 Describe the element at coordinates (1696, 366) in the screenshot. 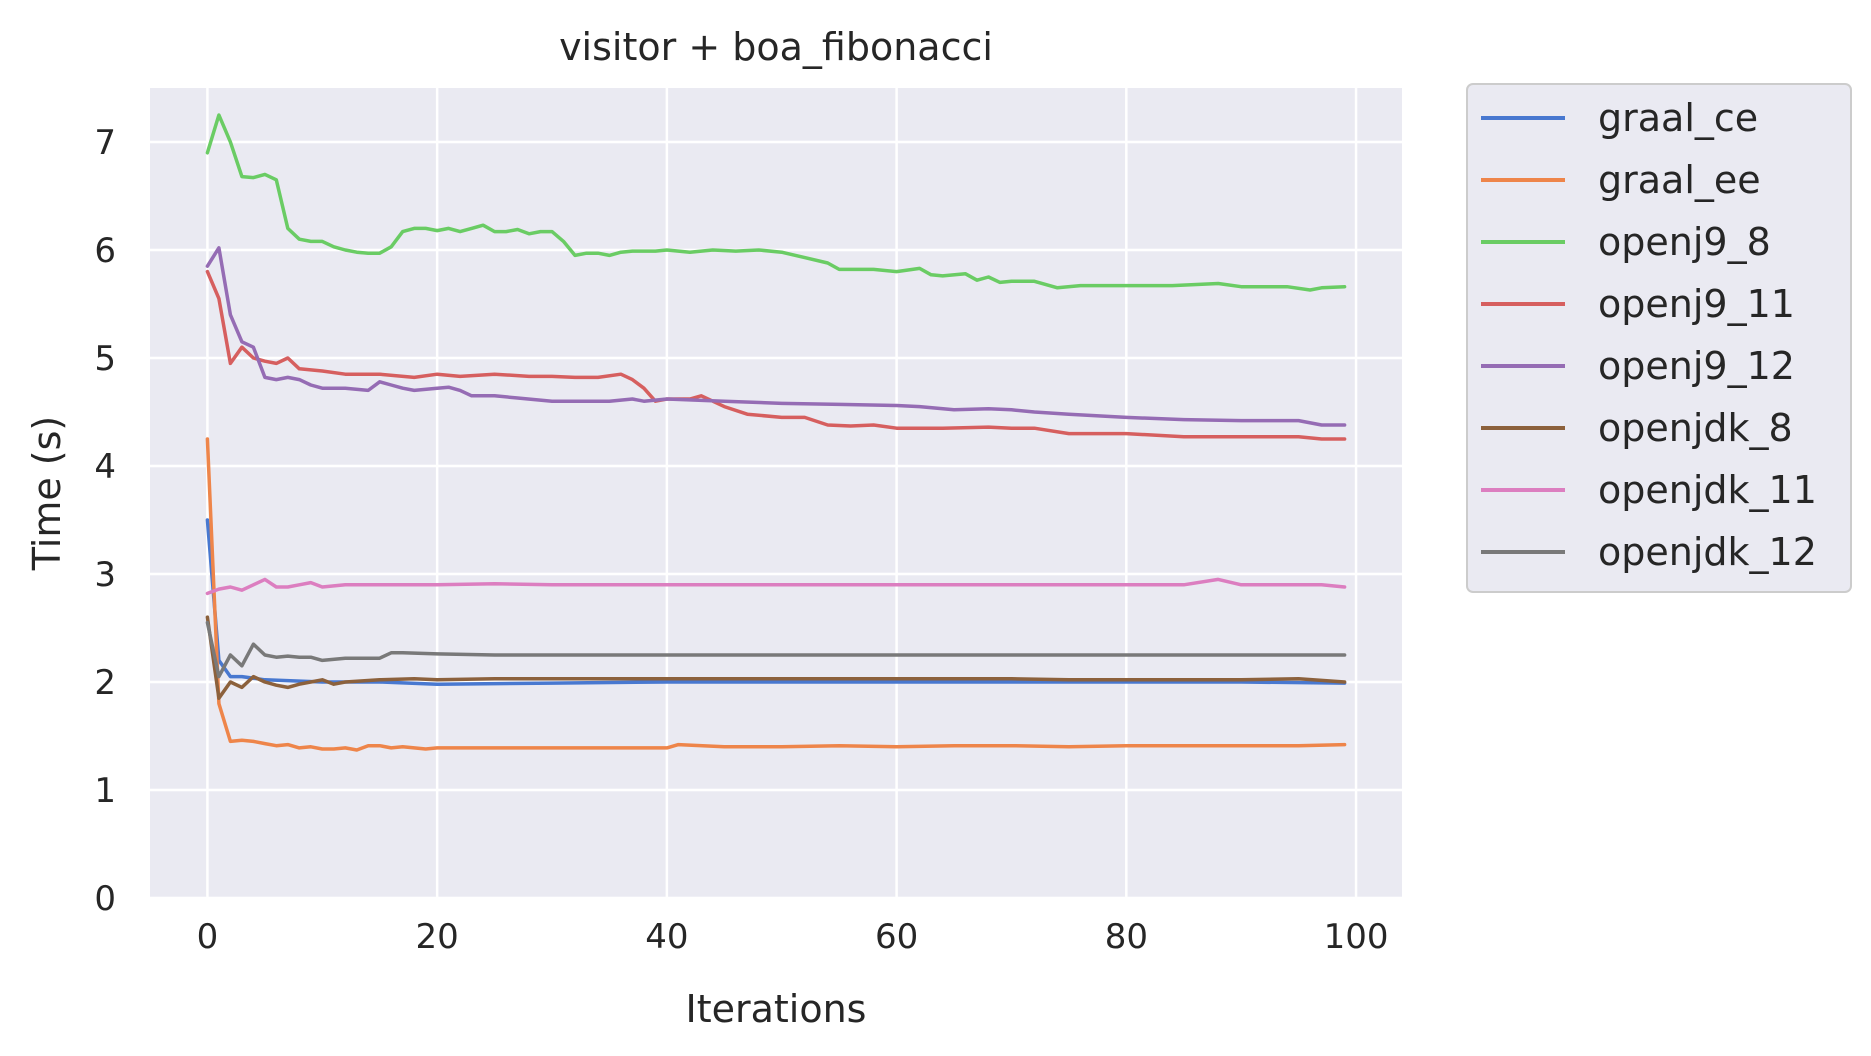

I see `legend-label: openj9_12` at that location.